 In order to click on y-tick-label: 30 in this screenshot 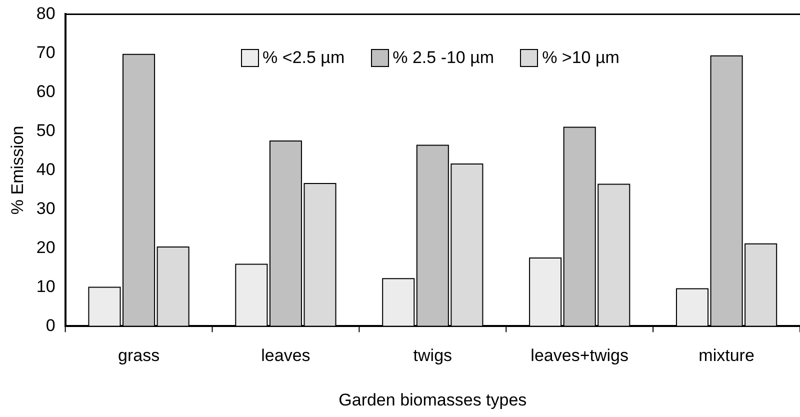, I will do `click(46, 208)`.